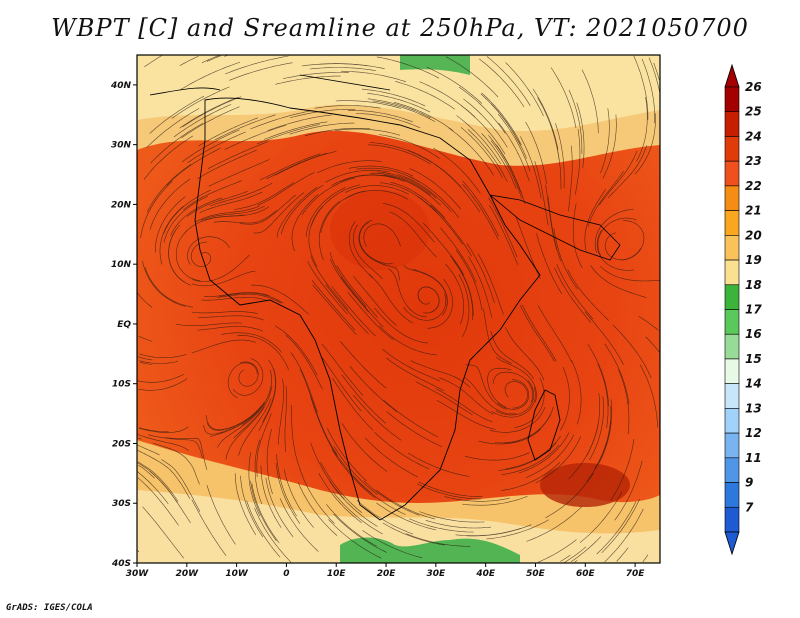  I want to click on colorbar-label: 24, so click(753, 136).